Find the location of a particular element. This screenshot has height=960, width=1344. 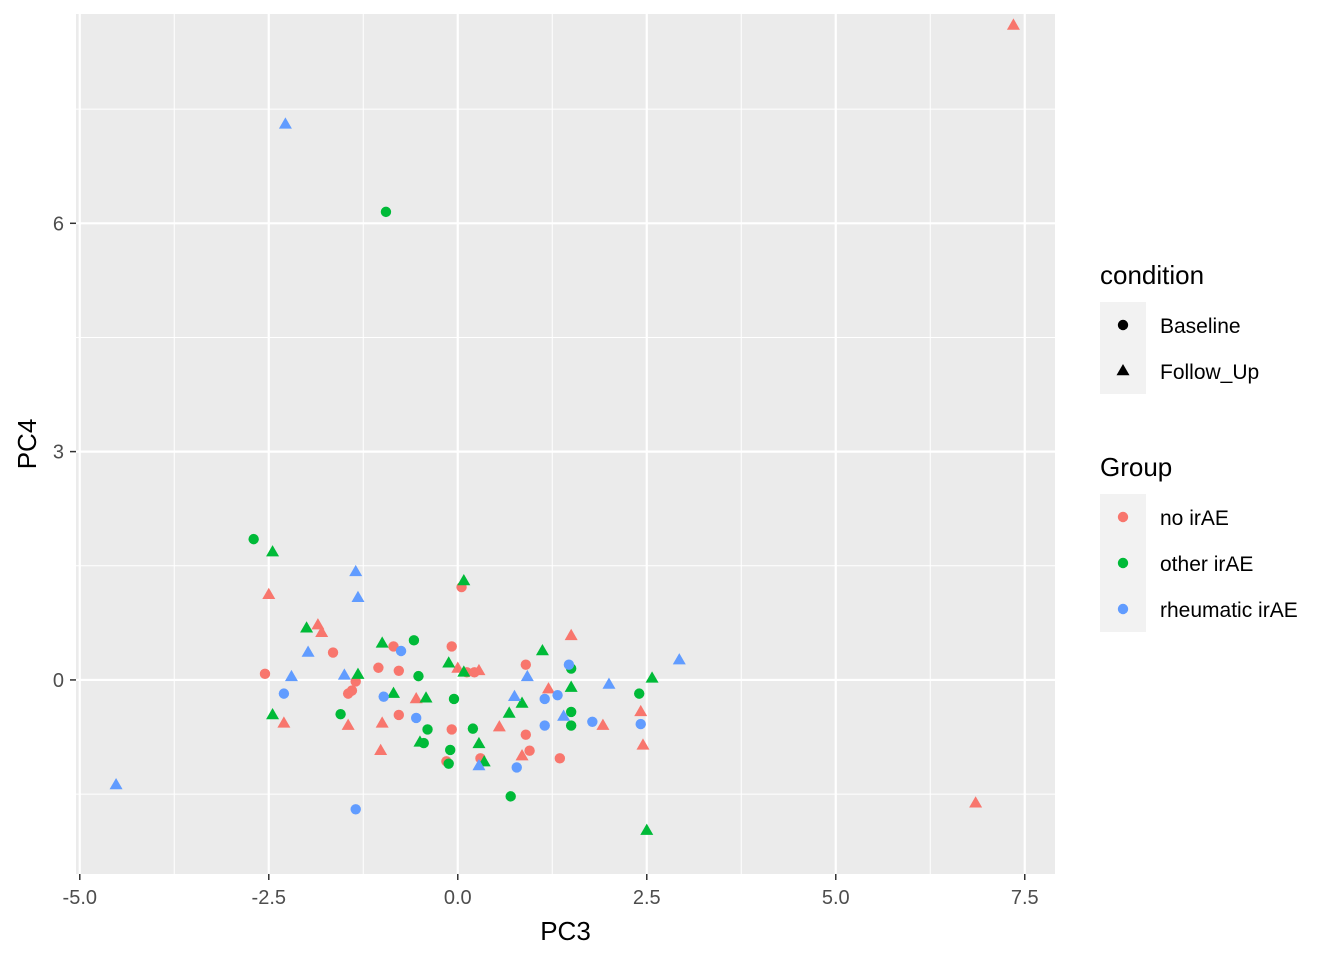

x-tick-label: 2.5 is located at coordinates (647, 898).